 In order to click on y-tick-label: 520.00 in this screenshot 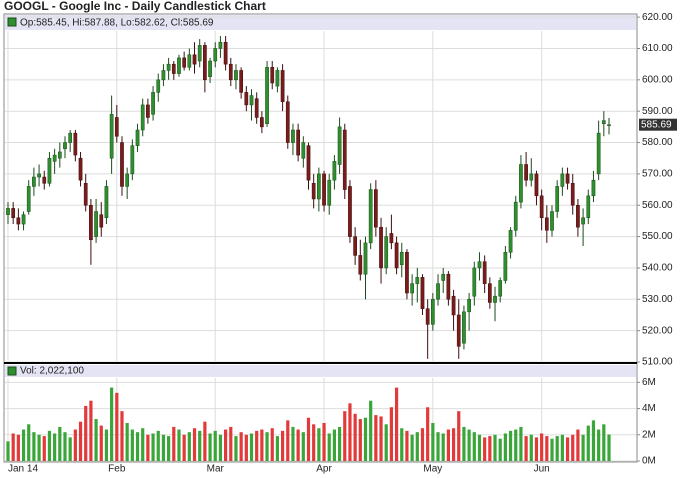, I will do `click(657, 330)`.